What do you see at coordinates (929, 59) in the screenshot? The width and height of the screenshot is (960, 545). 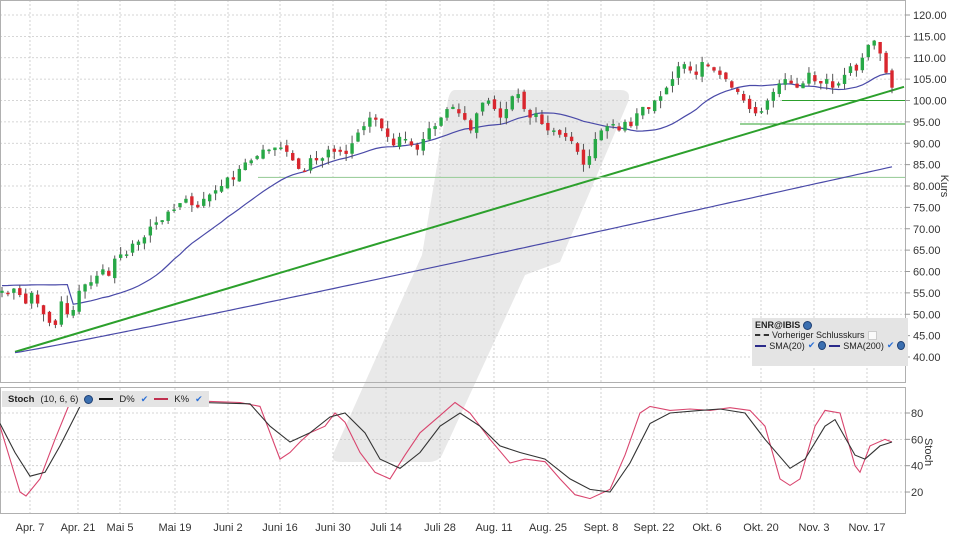 I see `svg-text: 110.00` at bounding box center [929, 59].